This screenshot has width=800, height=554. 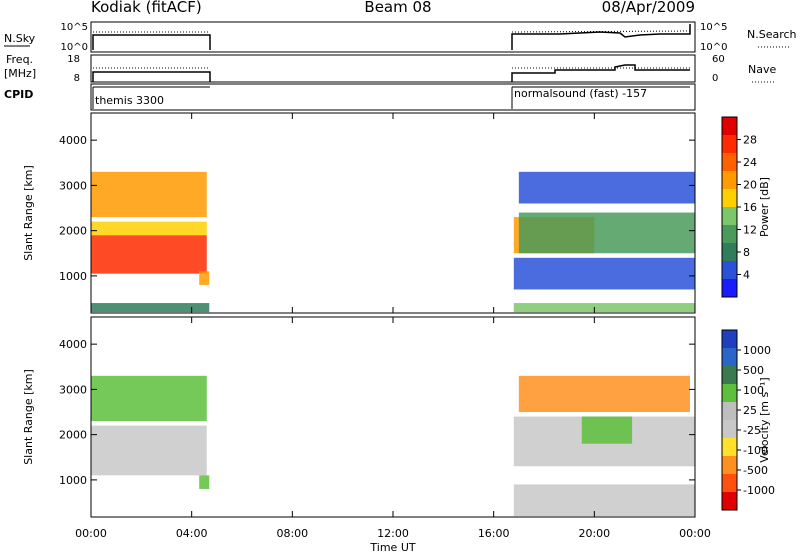 What do you see at coordinates (601, 37) in the screenshot?
I see `nsky-trace-right` at bounding box center [601, 37].